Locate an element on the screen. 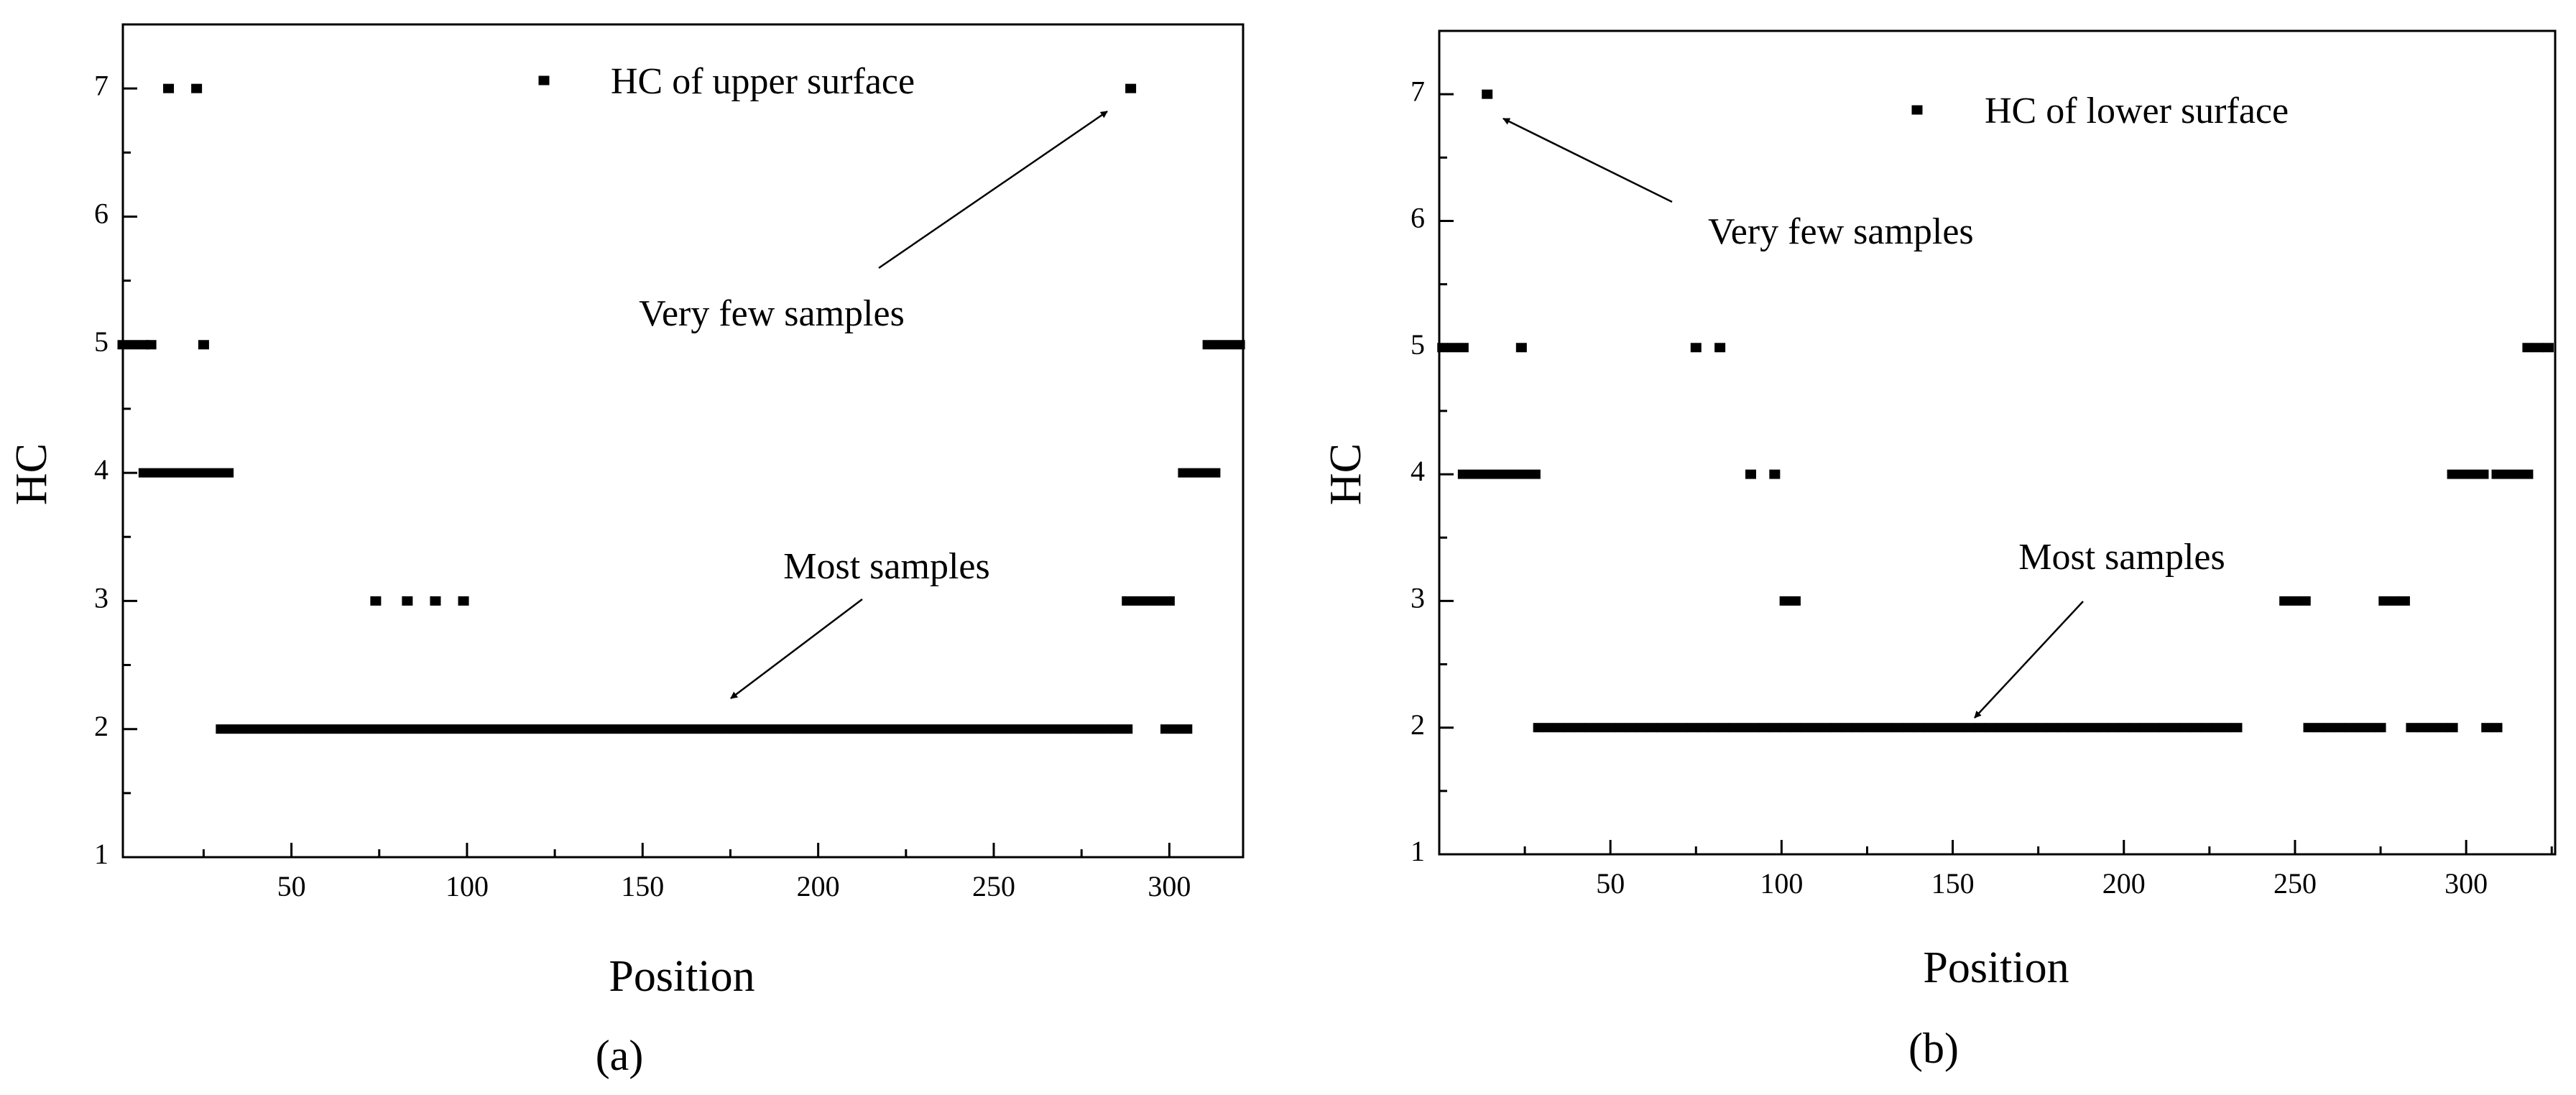  y-axis-label: HC is located at coordinates (1345, 474).